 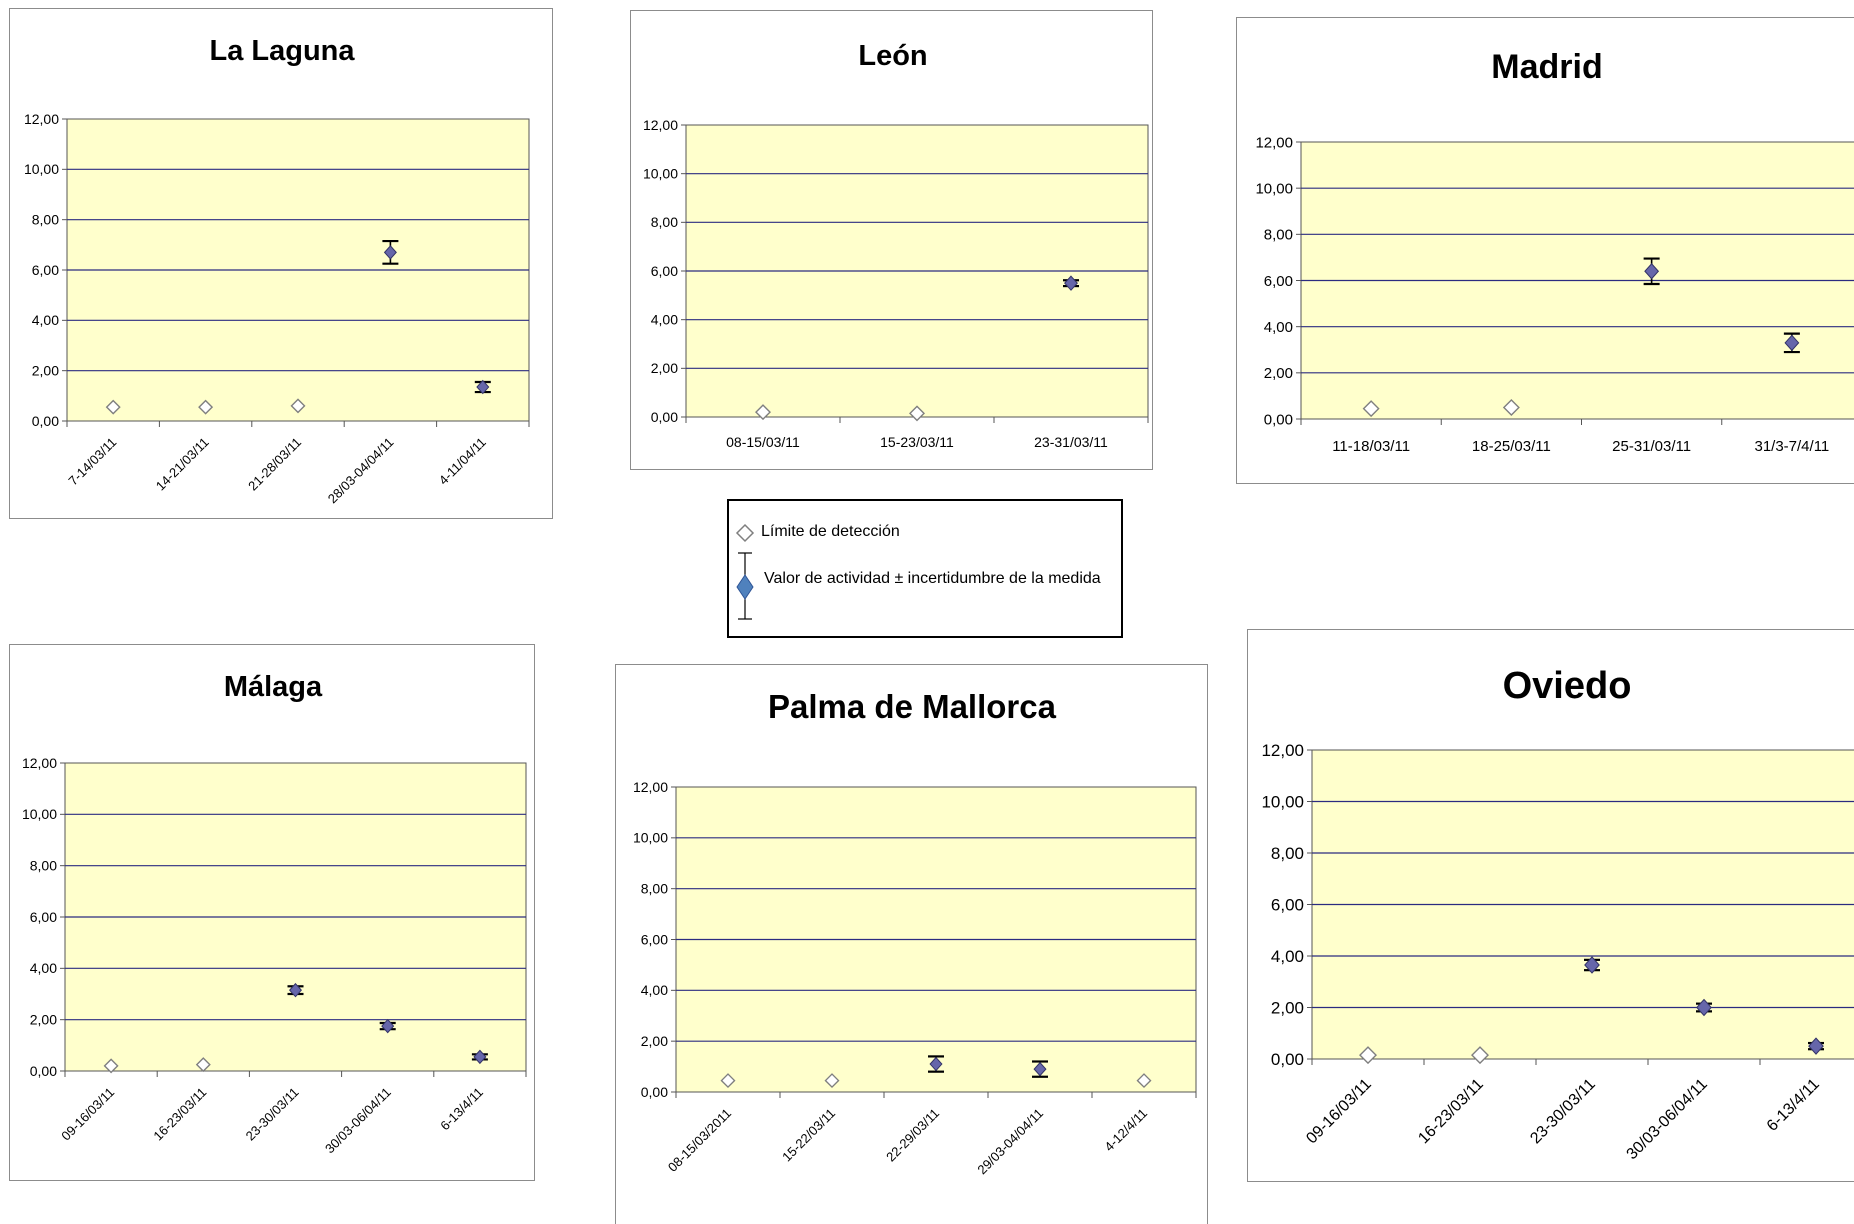 I want to click on x-tick-label: 23-31/03/11, so click(x=1071, y=442).